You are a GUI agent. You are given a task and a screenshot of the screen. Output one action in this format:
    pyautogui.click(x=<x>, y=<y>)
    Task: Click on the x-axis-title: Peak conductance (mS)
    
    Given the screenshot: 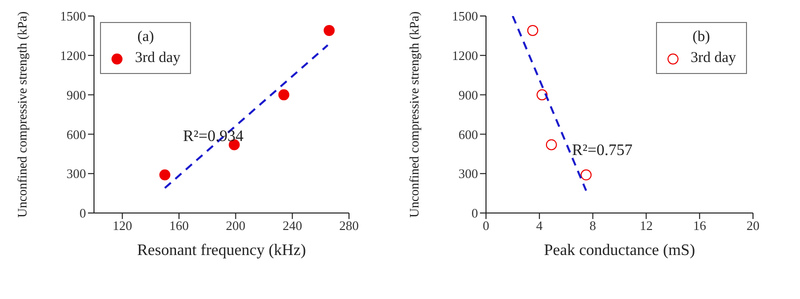 What is the action you would take?
    pyautogui.click(x=620, y=250)
    